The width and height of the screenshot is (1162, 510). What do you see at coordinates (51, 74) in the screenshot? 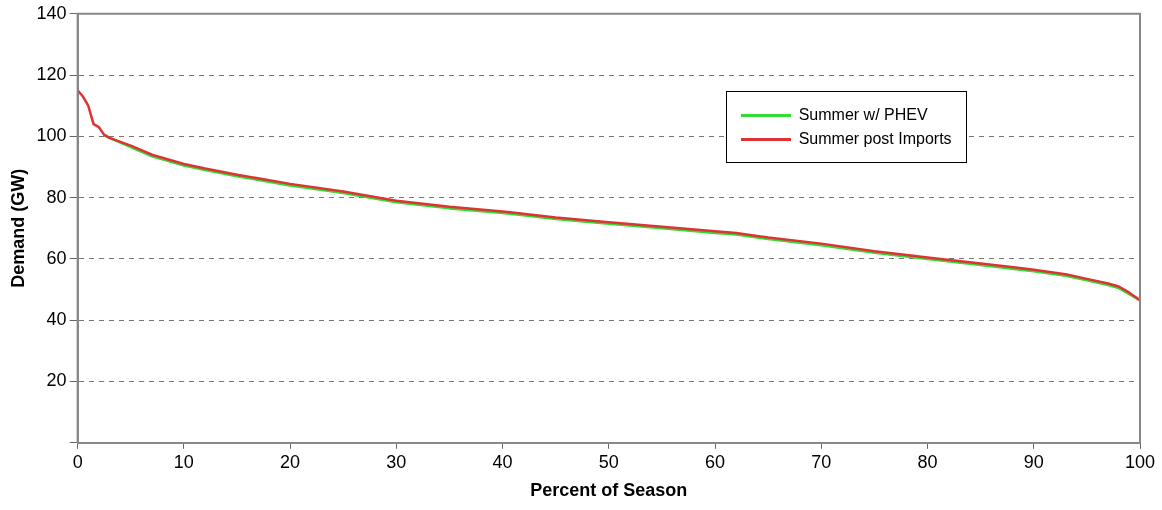
I see `y-tick-label: 120` at bounding box center [51, 74].